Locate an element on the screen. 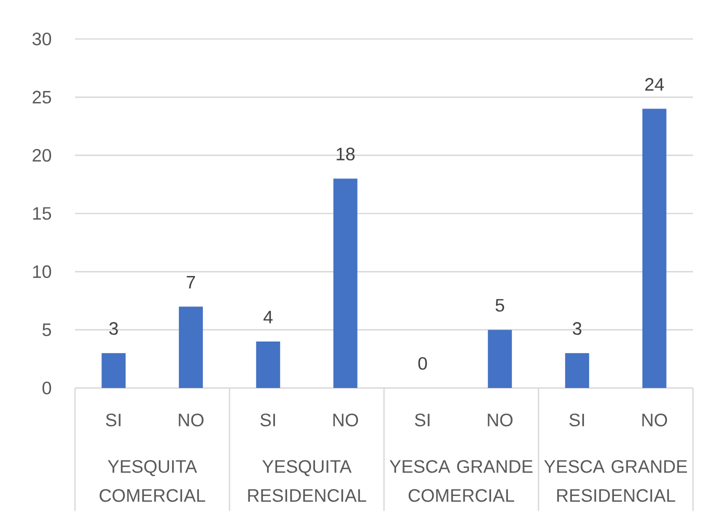  y-tick-label: 5 is located at coordinates (47, 330).